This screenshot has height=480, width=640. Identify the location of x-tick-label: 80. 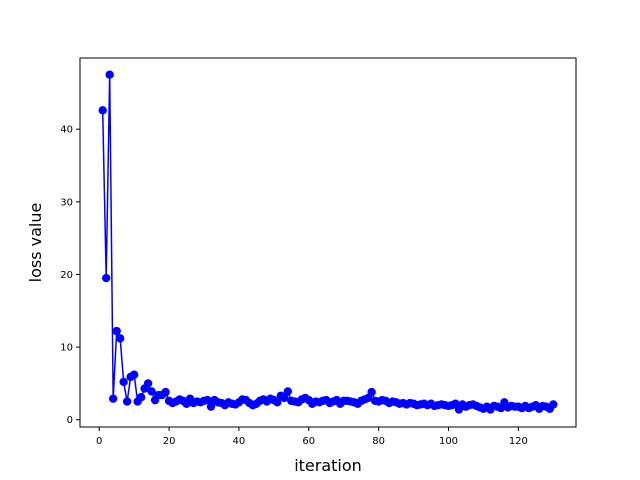
(378, 441).